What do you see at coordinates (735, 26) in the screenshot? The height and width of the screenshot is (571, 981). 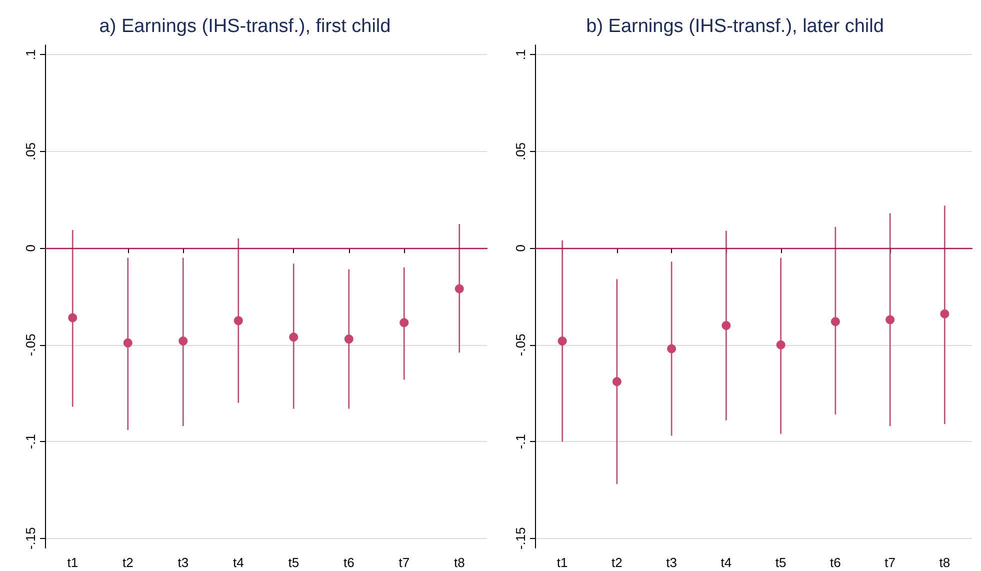 I see `chart-title: b) Earnings (IHS-transf.), later child` at bounding box center [735, 26].